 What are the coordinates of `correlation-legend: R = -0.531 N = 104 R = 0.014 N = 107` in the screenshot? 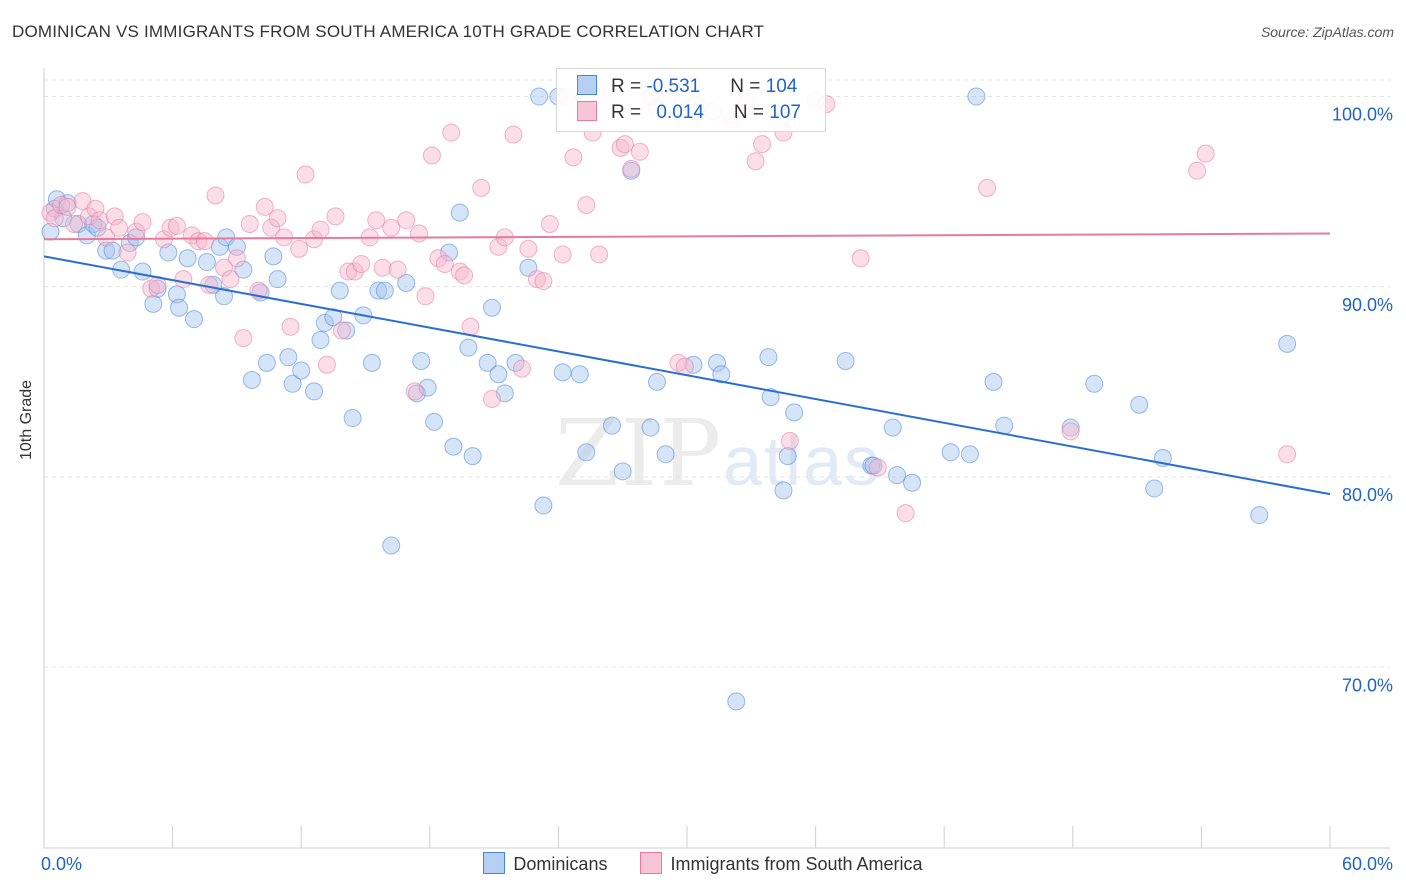 It's located at (691, 100).